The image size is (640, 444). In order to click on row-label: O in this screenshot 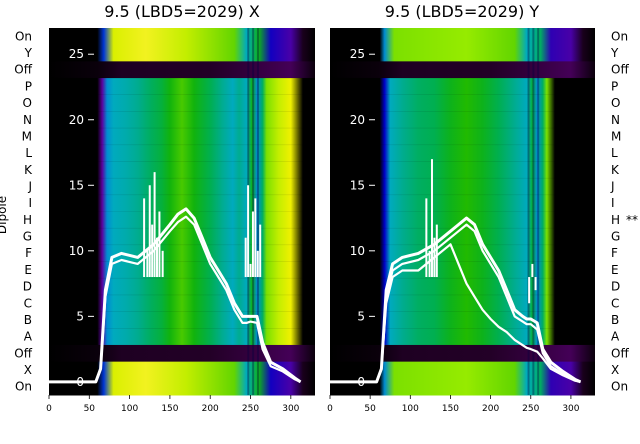, I will do `click(27, 103)`.